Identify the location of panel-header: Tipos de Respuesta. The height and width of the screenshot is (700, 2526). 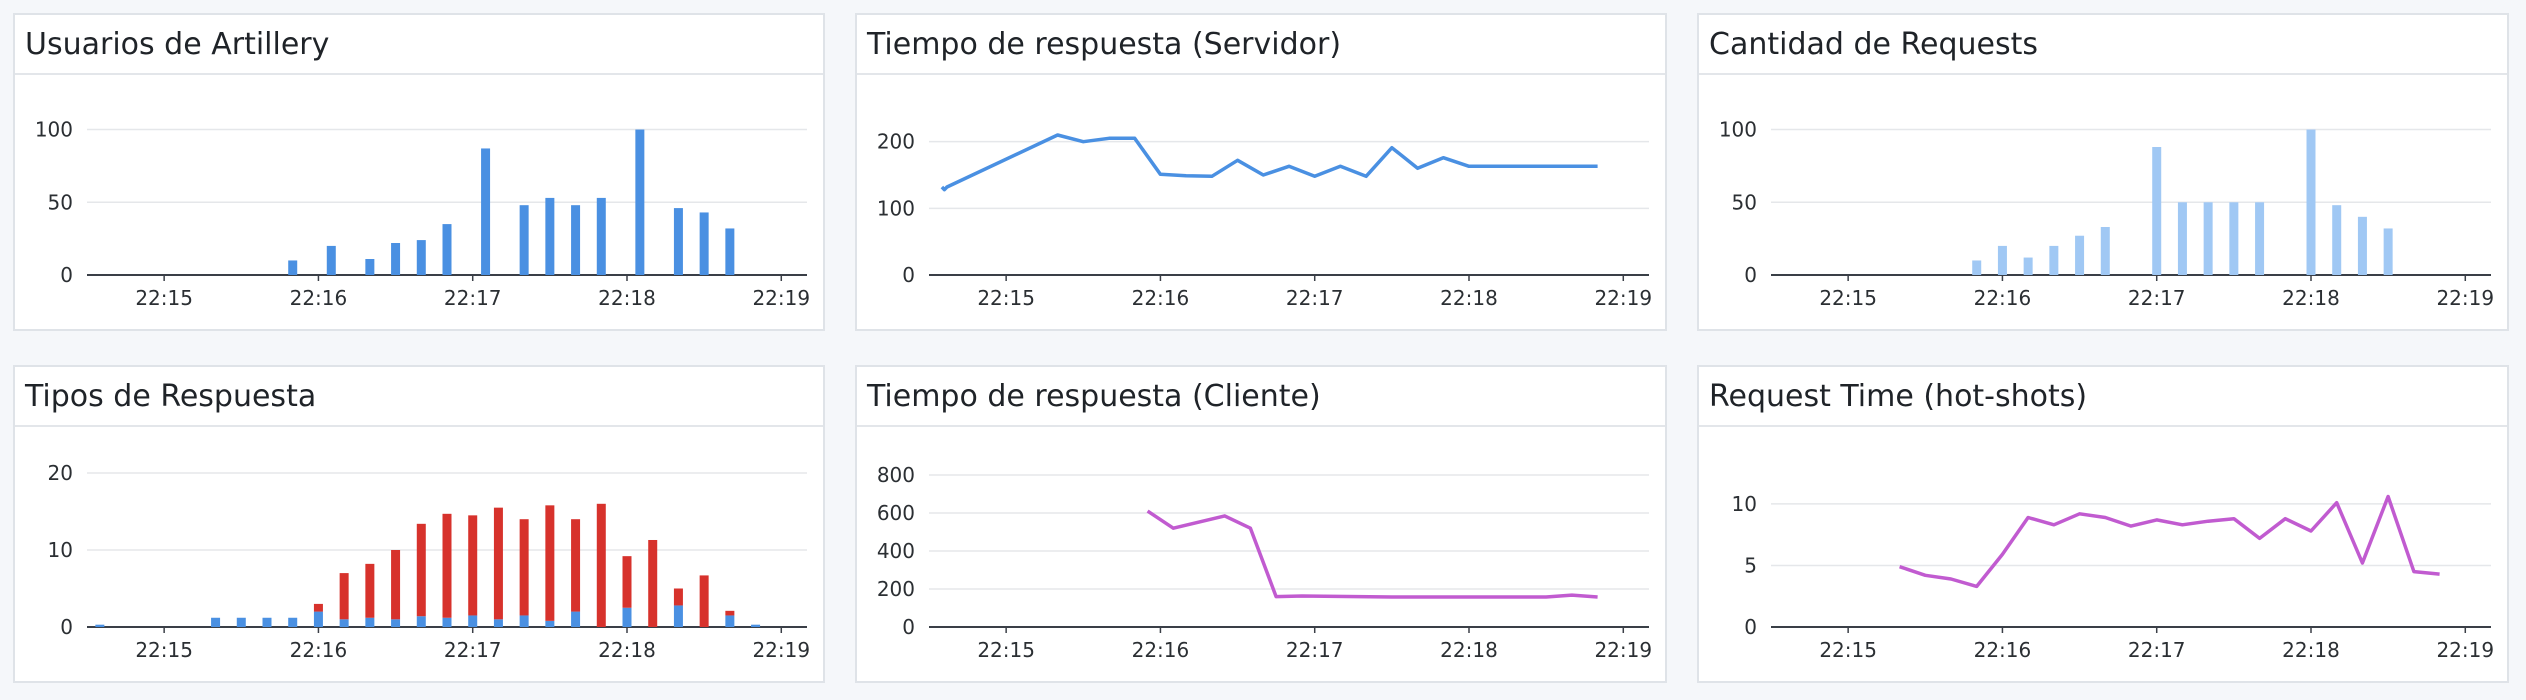
(419, 397).